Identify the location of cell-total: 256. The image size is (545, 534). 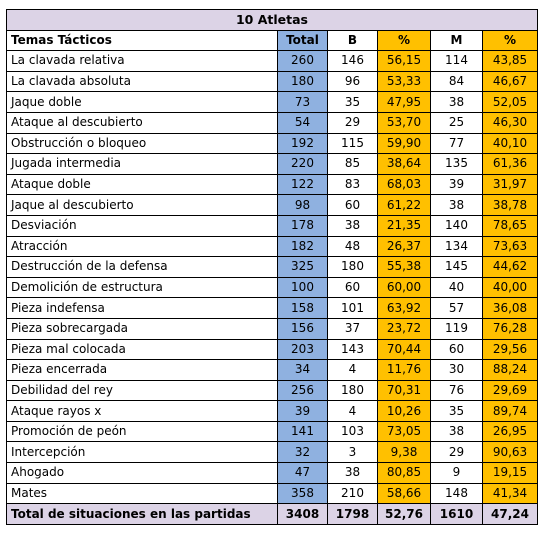
(302, 390).